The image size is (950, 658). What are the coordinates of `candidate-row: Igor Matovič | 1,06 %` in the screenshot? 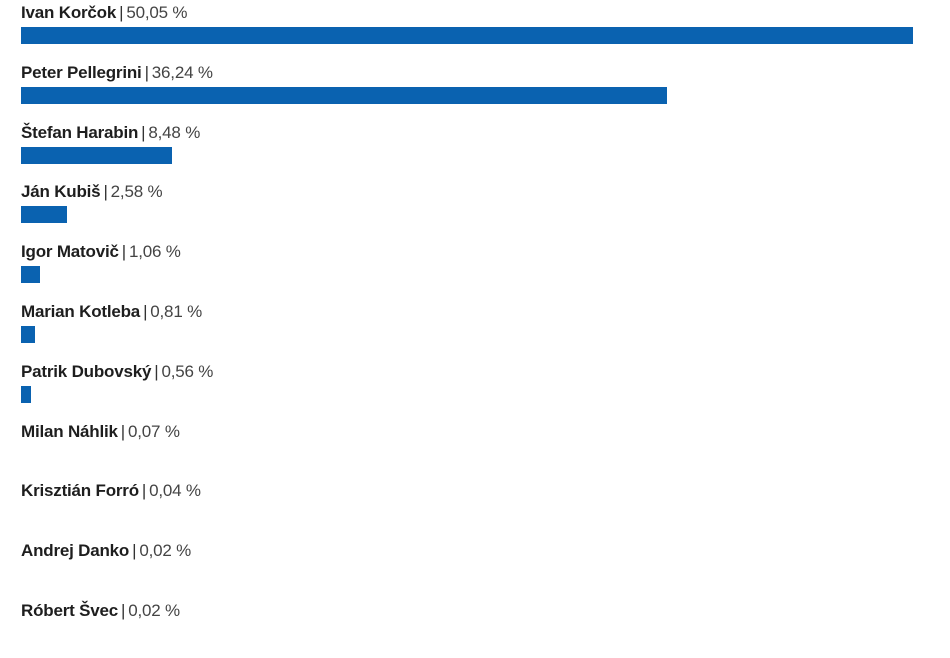 It's located at (476, 269).